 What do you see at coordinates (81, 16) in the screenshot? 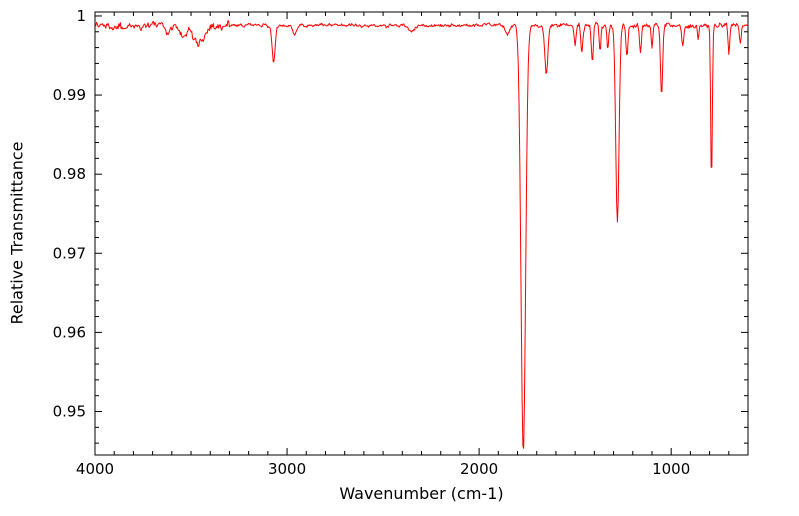
I see `y-tick-label: 1` at bounding box center [81, 16].